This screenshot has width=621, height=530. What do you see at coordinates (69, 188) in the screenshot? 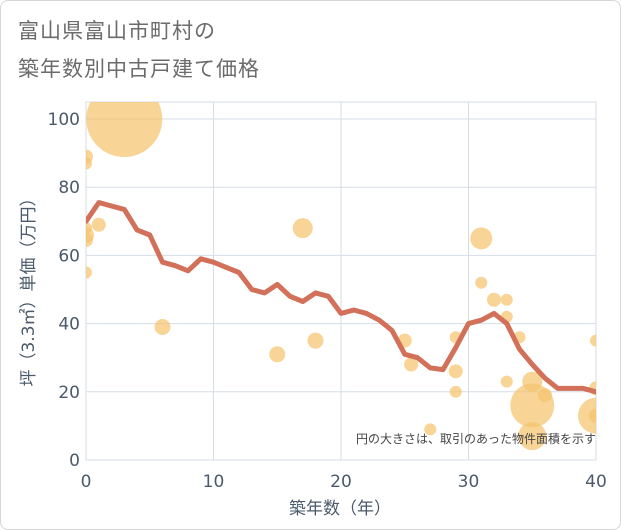
I see `y-tick-label: 80` at bounding box center [69, 188].